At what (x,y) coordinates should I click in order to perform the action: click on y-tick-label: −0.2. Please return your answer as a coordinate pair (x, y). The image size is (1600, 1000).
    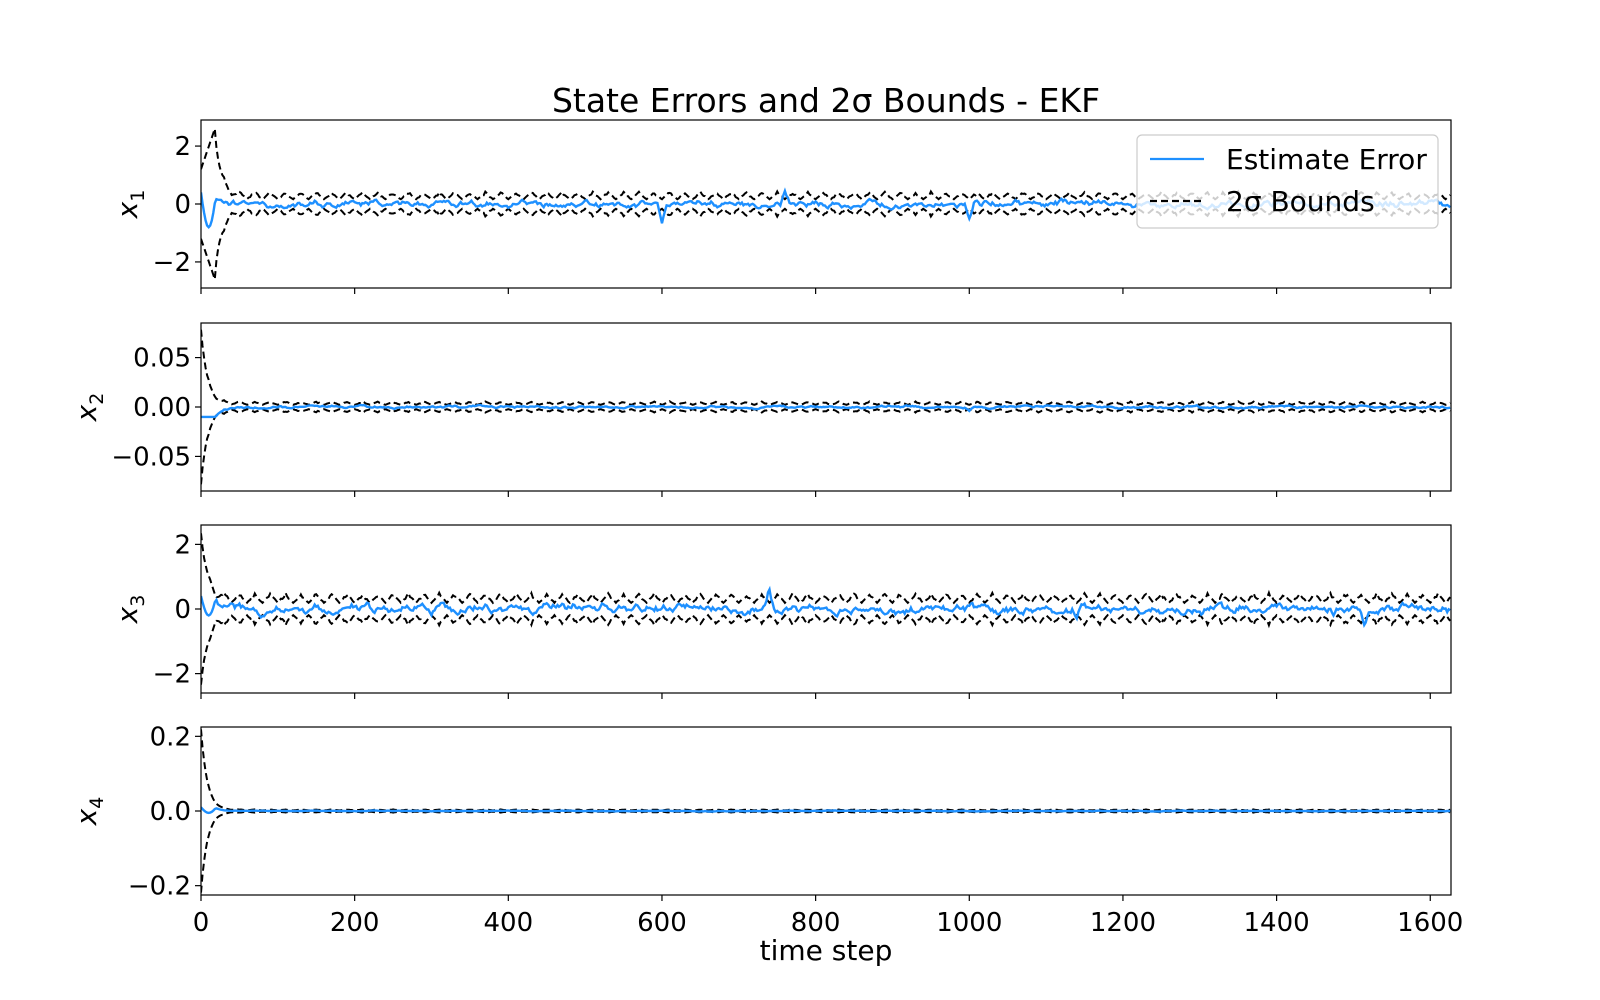
    Looking at the image, I should click on (159, 887).